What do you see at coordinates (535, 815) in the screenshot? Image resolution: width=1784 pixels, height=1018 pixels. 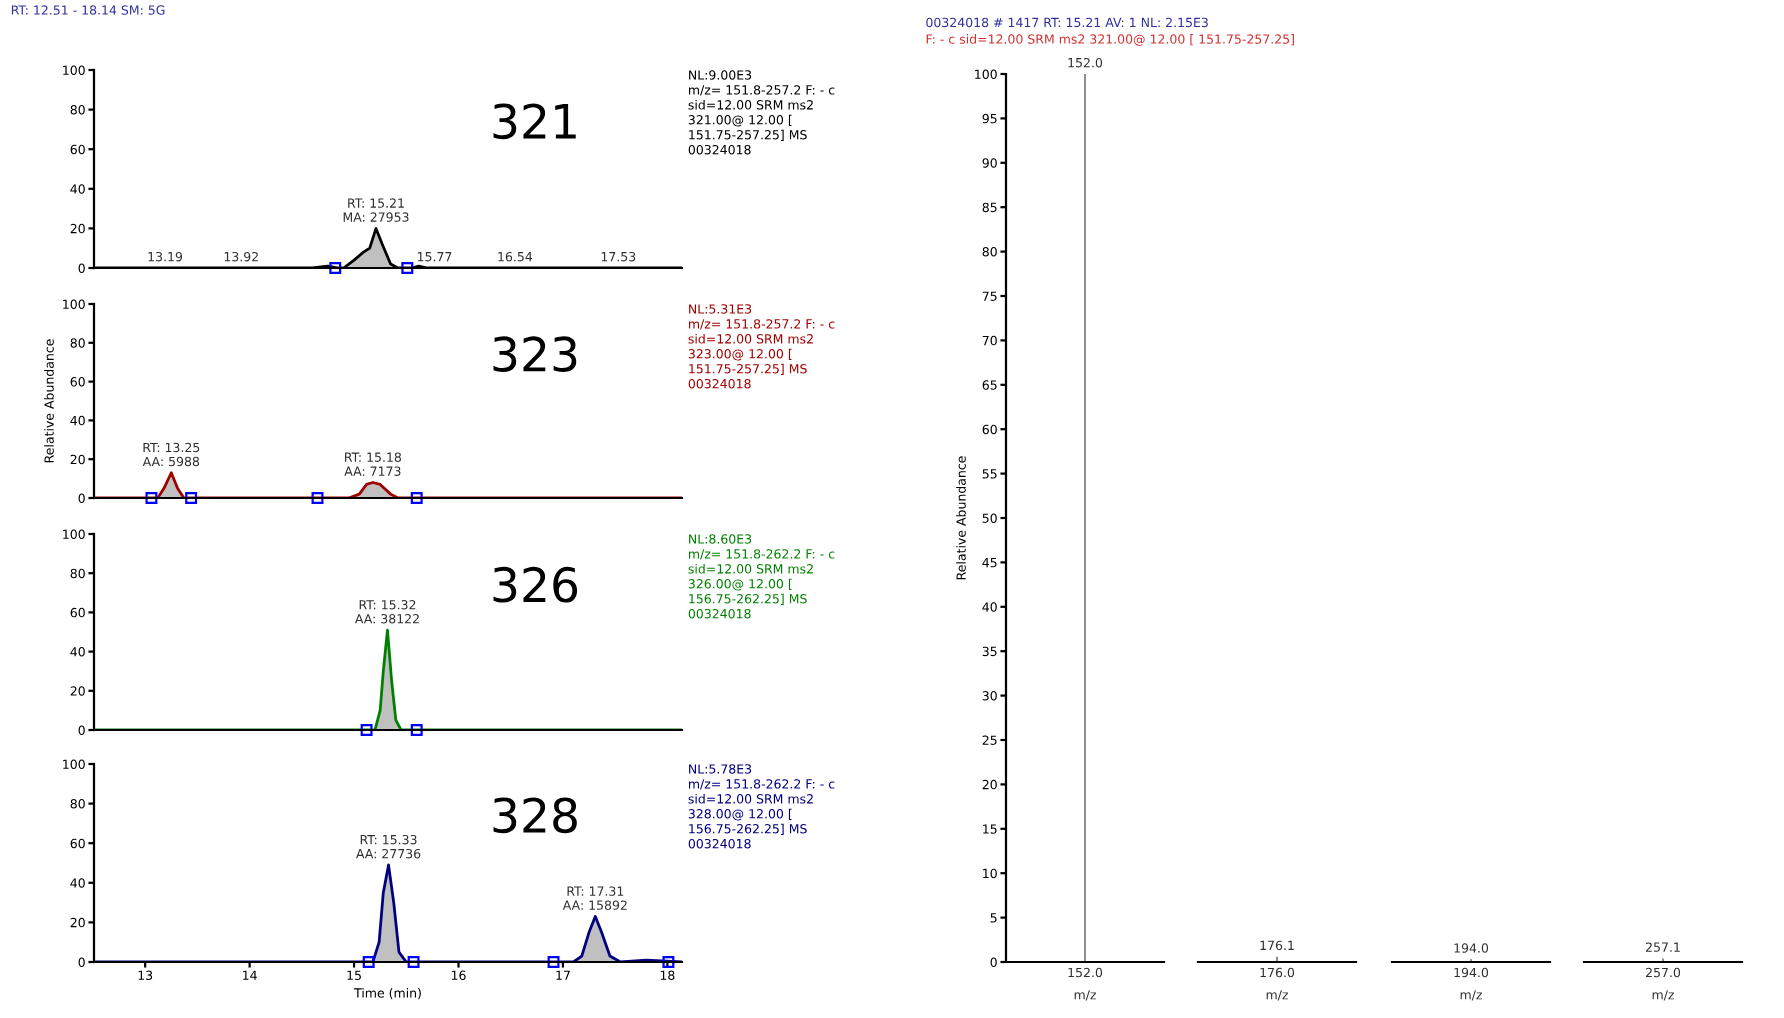 I see `annotation: 328` at bounding box center [535, 815].